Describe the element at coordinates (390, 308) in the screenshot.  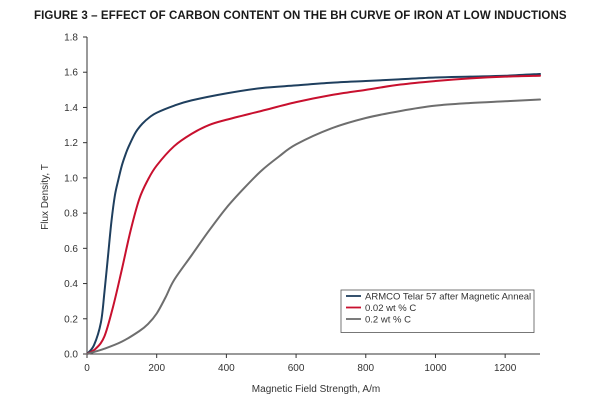
I see `legend-label: 0.02 wt % C` at that location.